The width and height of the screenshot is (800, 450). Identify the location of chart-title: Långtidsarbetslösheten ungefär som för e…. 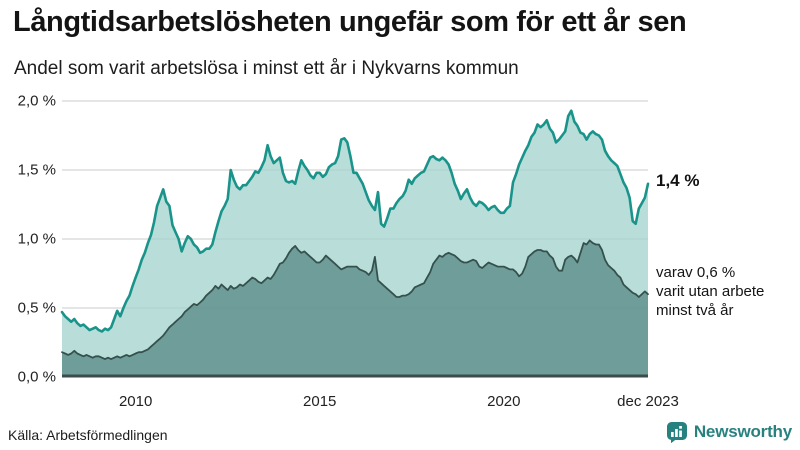
(350, 22).